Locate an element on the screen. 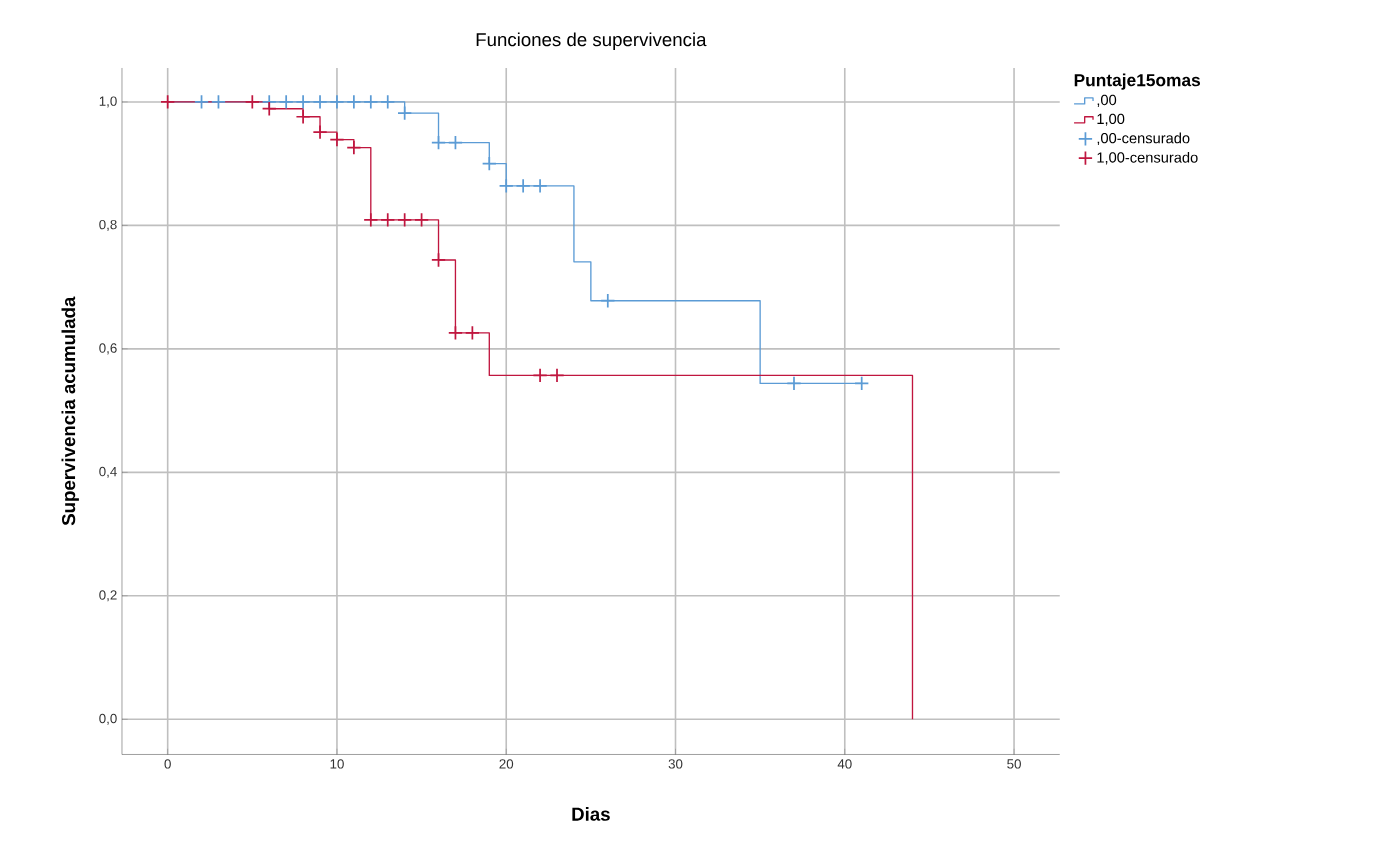 The image size is (1373, 853). y-axis-title: Supervivencia acumulada is located at coordinates (70, 411).